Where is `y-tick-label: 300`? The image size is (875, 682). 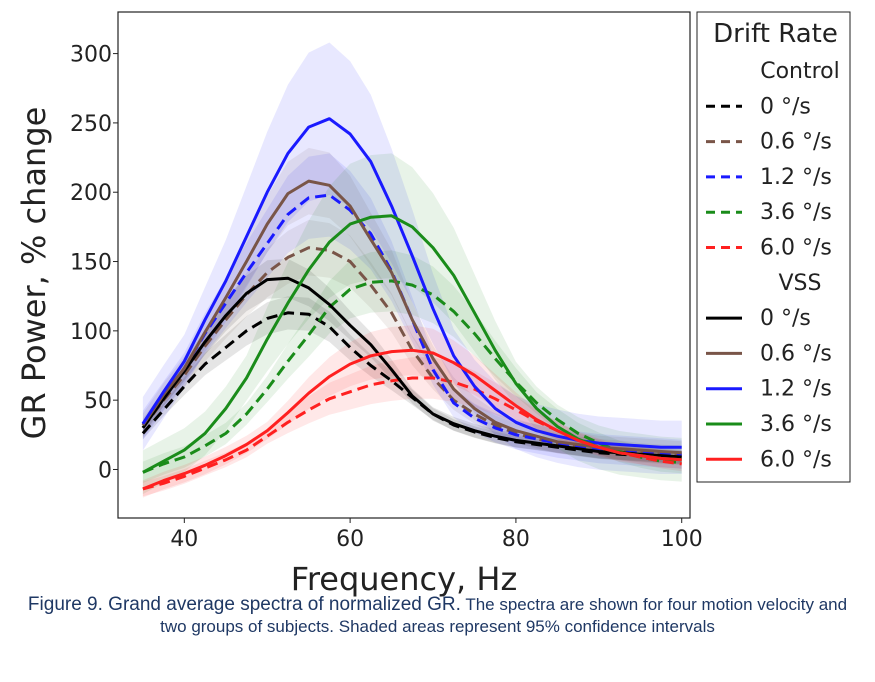
y-tick-label: 300 is located at coordinates (91, 55).